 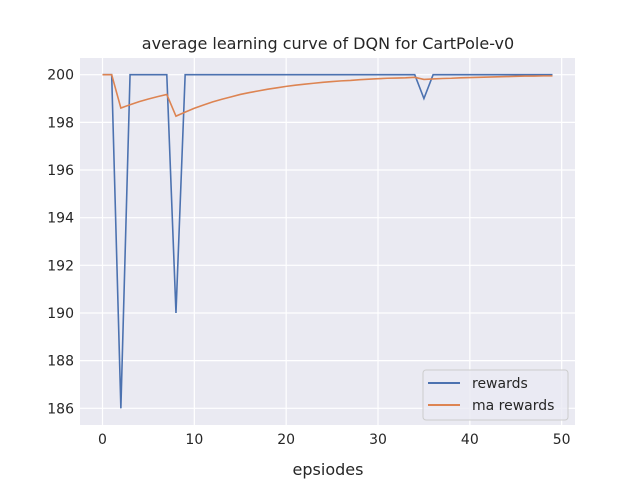 What do you see at coordinates (60, 76) in the screenshot?
I see `y-tick-label: 200` at bounding box center [60, 76].